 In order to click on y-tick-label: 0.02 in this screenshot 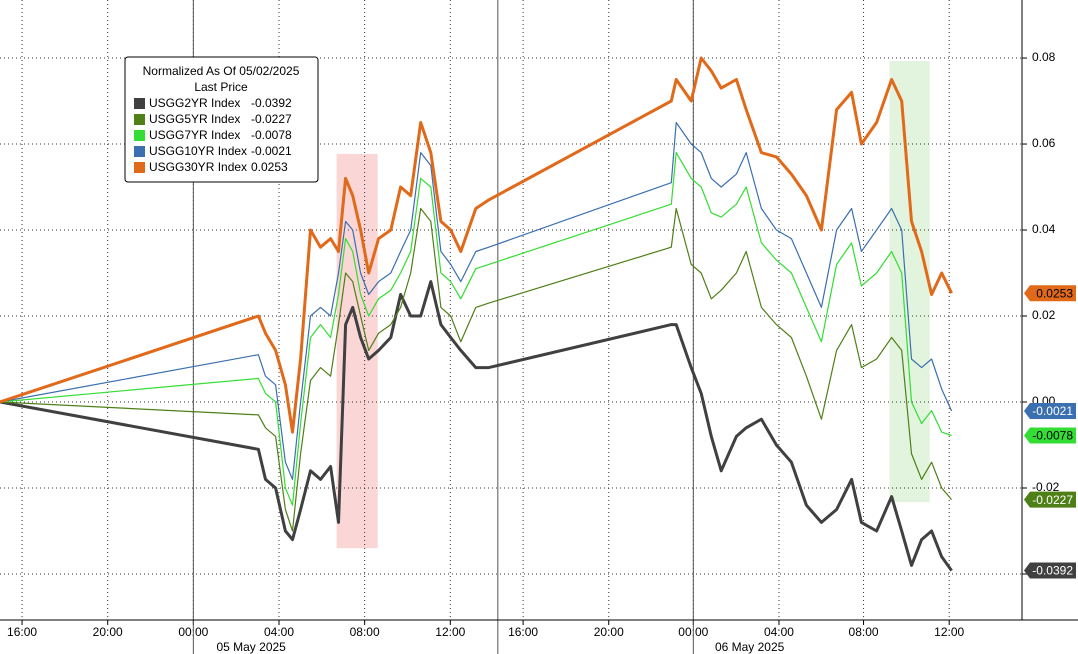, I will do `click(1044, 315)`.